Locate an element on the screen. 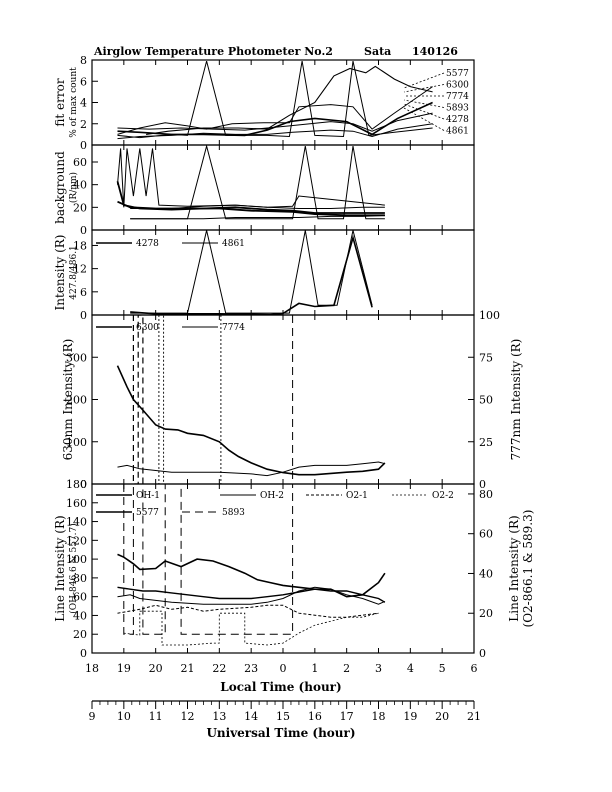  intensity_427-ytick-label: 0 is located at coordinates (83, 315).